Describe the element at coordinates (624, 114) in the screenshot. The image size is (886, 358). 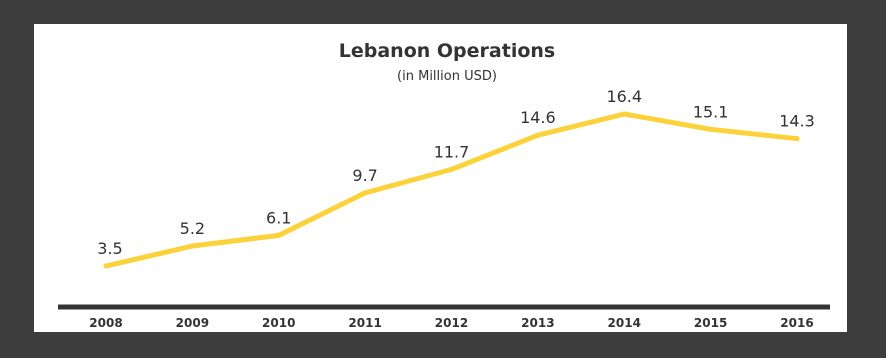
I see `data-point-2014` at that location.